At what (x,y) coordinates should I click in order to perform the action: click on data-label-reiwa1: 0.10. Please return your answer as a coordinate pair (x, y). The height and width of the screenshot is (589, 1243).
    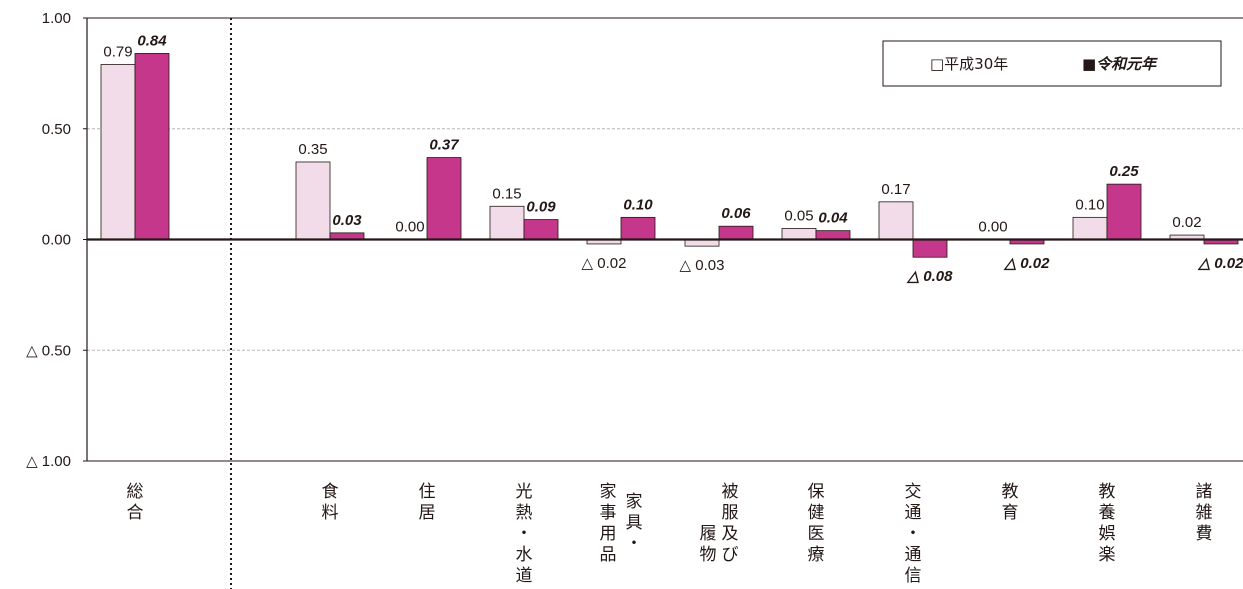
    Looking at the image, I should click on (638, 204).